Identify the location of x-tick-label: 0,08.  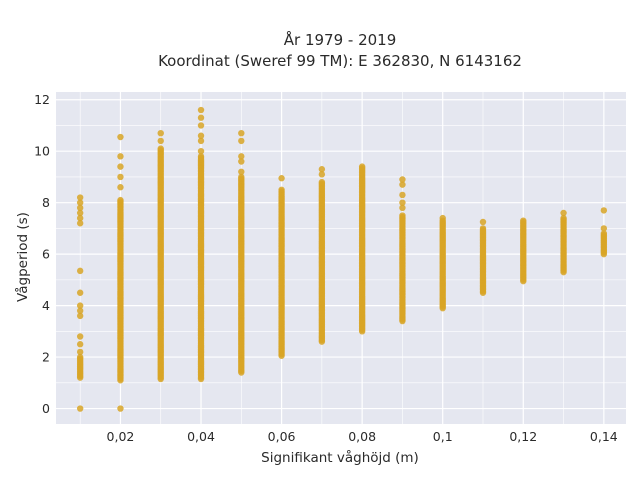
(362, 436).